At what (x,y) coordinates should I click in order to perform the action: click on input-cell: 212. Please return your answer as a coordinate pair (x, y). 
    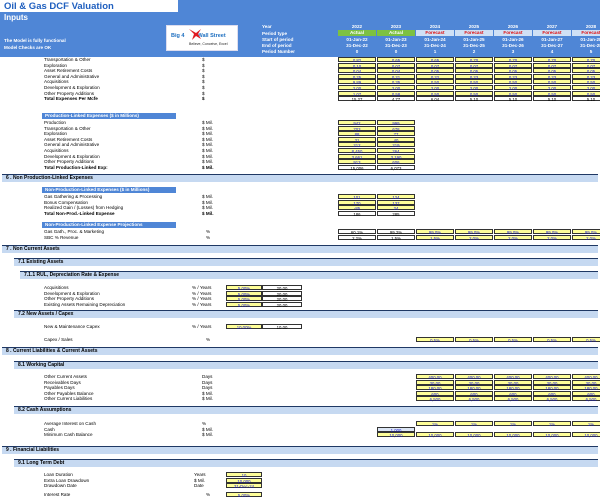
    Looking at the image, I should click on (357, 145).